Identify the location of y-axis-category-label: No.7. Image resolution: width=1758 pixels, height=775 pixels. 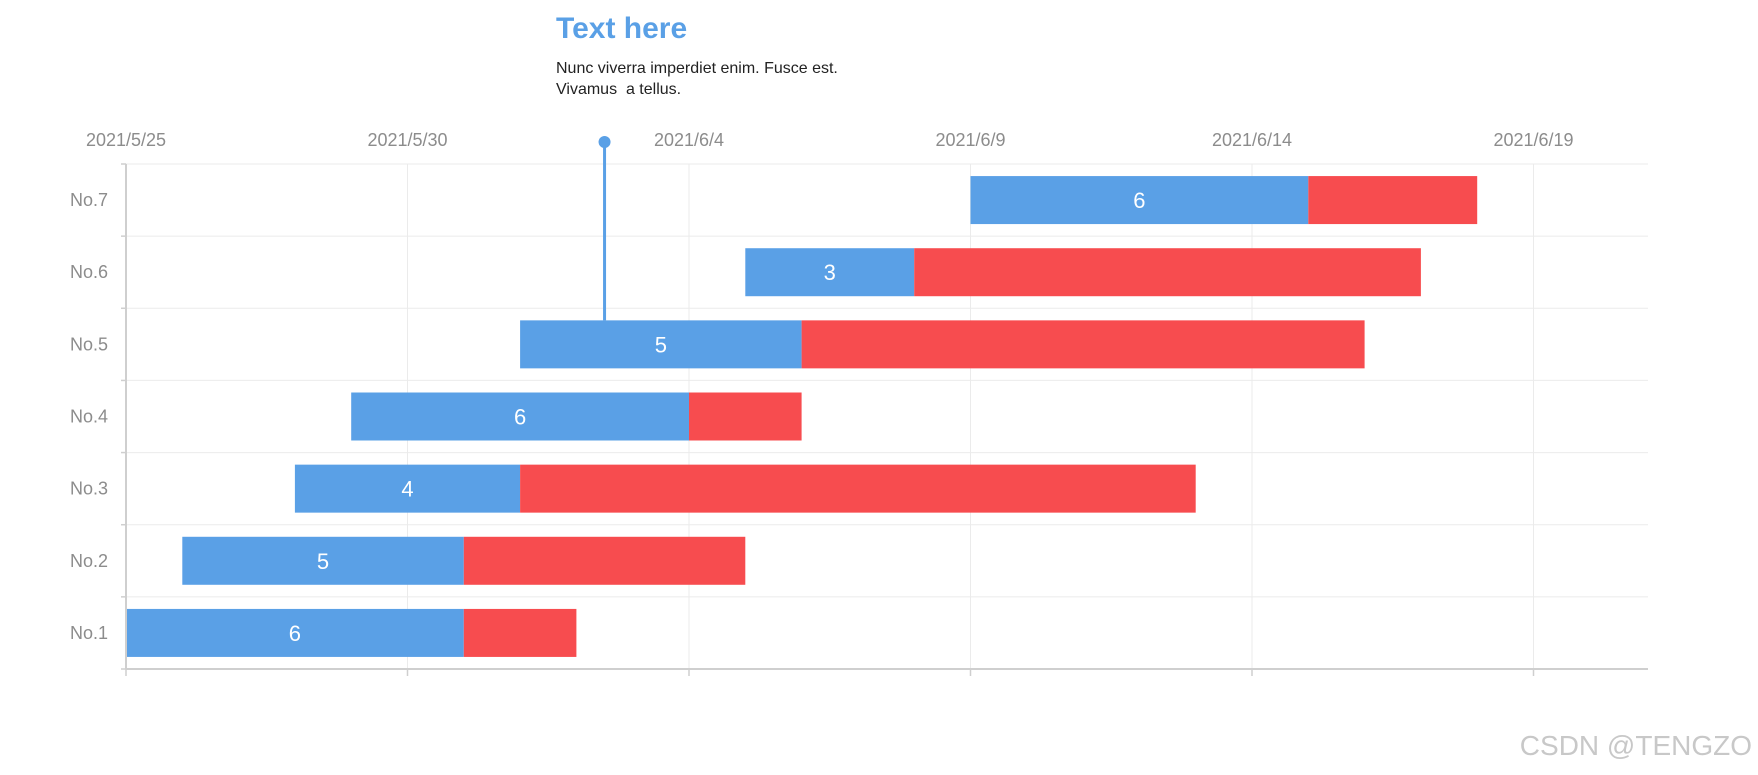
(89, 200).